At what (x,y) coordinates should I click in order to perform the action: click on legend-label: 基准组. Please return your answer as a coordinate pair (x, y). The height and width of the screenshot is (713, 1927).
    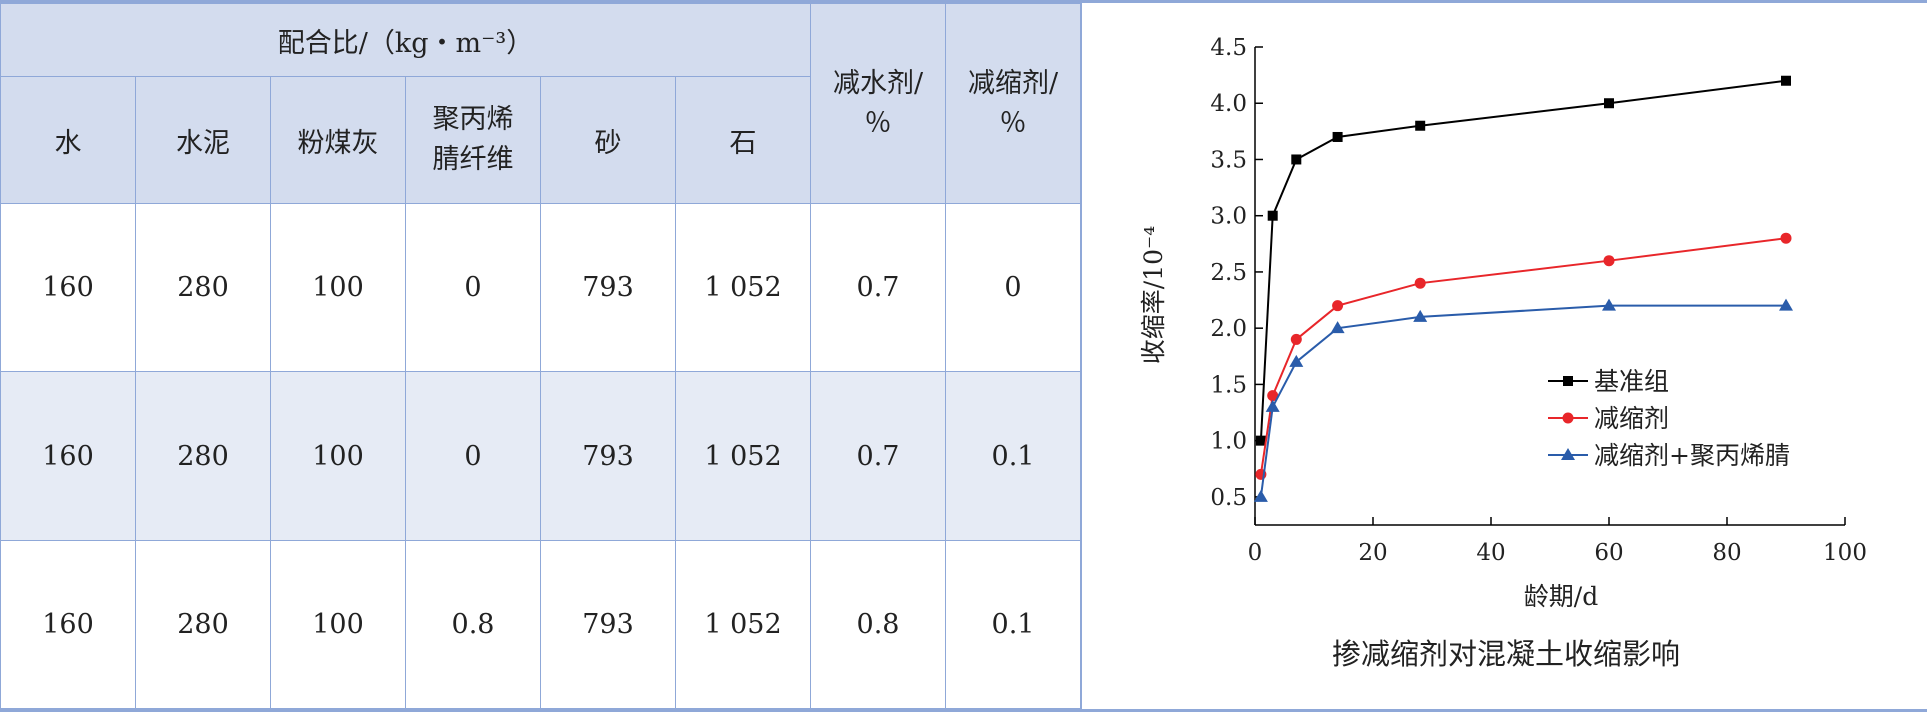
    Looking at the image, I should click on (1631, 381).